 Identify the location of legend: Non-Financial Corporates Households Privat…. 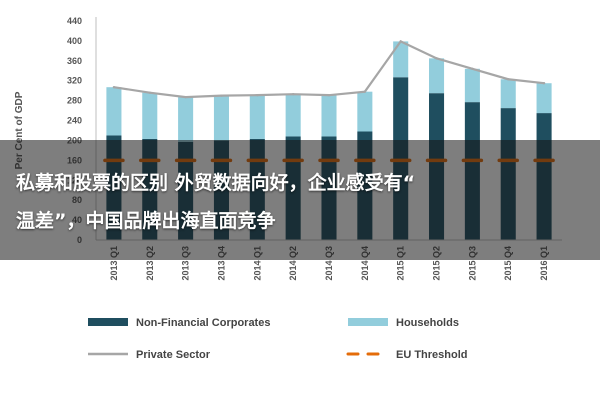
(278, 339).